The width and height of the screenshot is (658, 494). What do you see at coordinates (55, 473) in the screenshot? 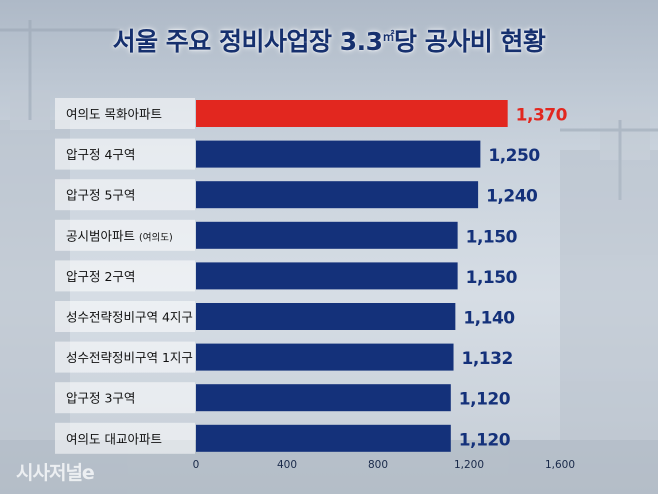
I see `watermark-logo: 시사저널e` at bounding box center [55, 473].